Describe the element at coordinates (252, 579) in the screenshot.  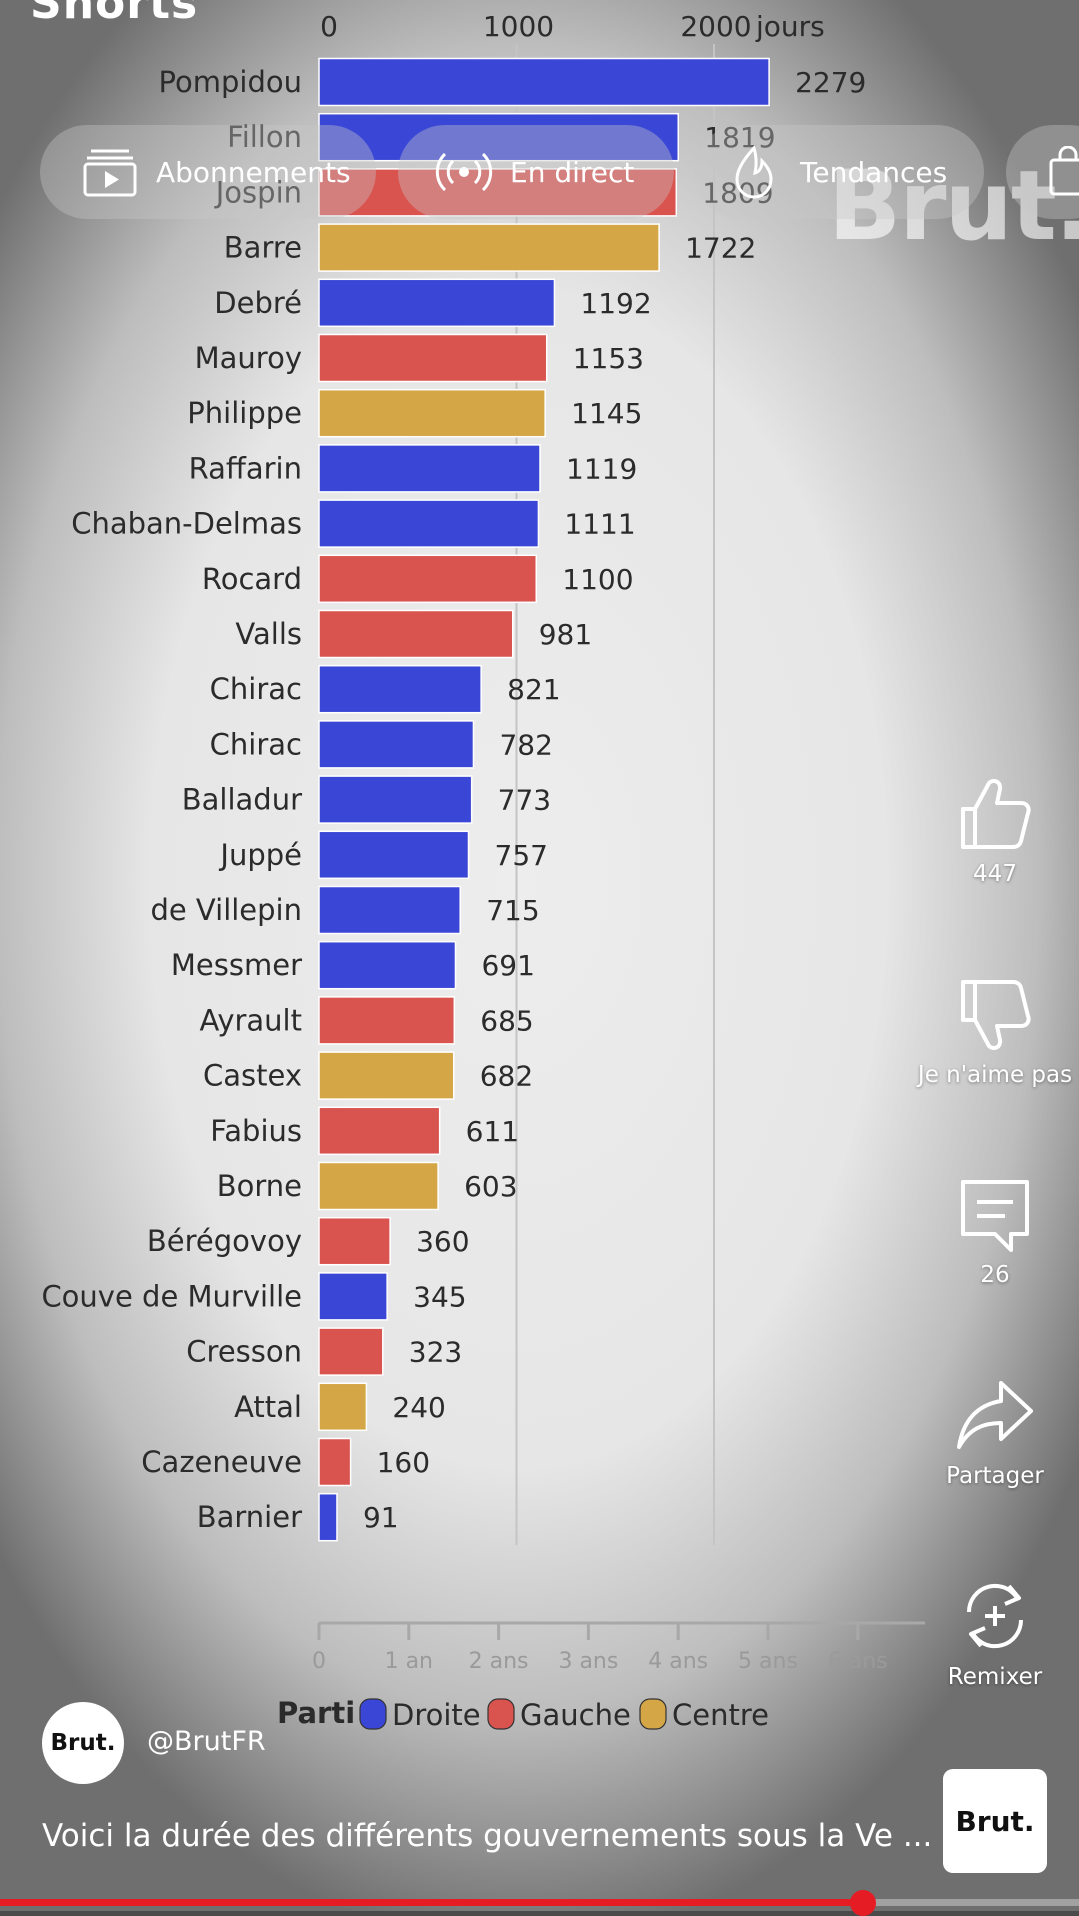
I see `category-label: Rocard` at that location.